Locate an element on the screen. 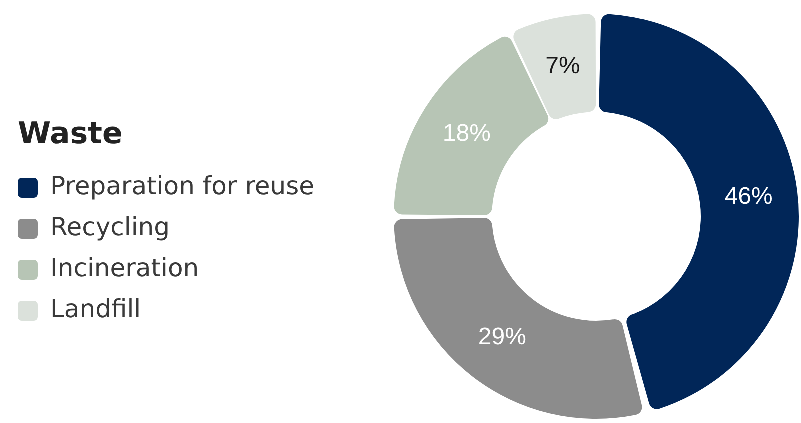 Image resolution: width=801 pixels, height=423 pixels. legend-label: Landfill is located at coordinates (96, 309).